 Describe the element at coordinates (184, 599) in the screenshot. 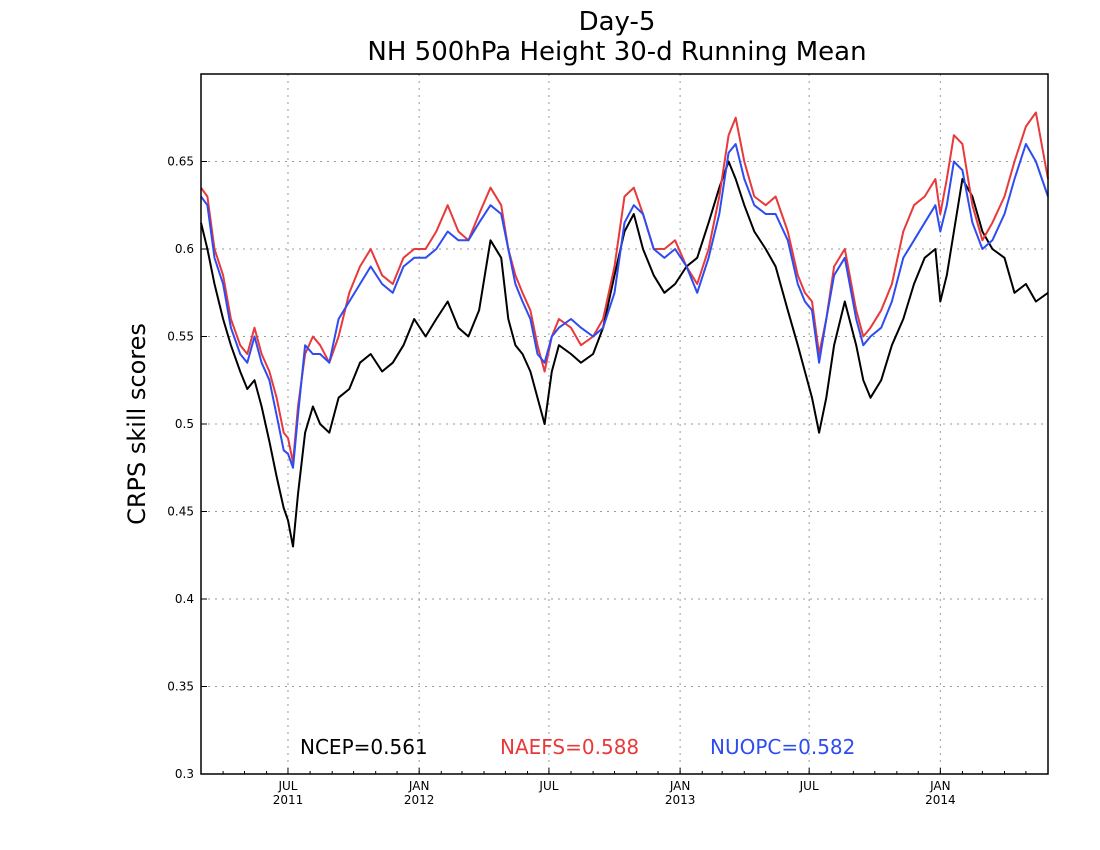

I see `y-tick-label: 0.4` at that location.